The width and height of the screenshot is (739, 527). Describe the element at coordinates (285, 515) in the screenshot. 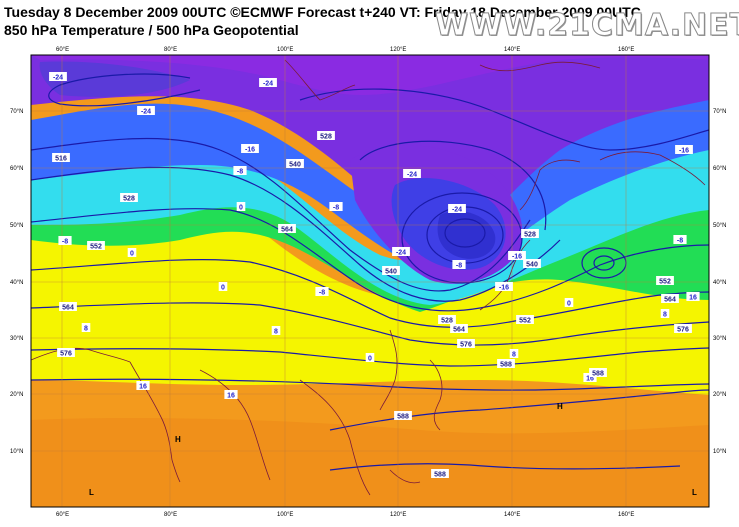

I see `lon-label: 100°E` at that location.